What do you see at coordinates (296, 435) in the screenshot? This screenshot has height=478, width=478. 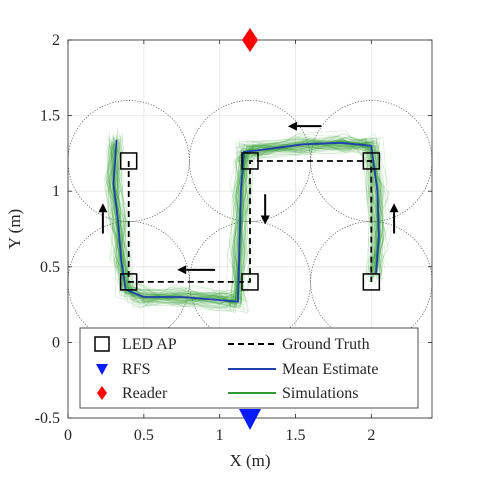 I see `x-tick-label-3: 1.5` at bounding box center [296, 435].